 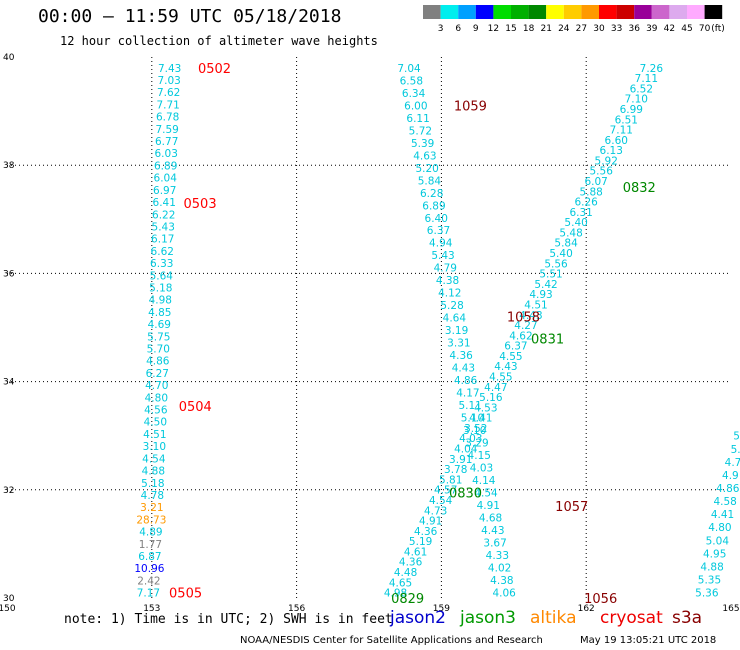 I want to click on wave-height-value: 3.52, so click(x=475, y=429).